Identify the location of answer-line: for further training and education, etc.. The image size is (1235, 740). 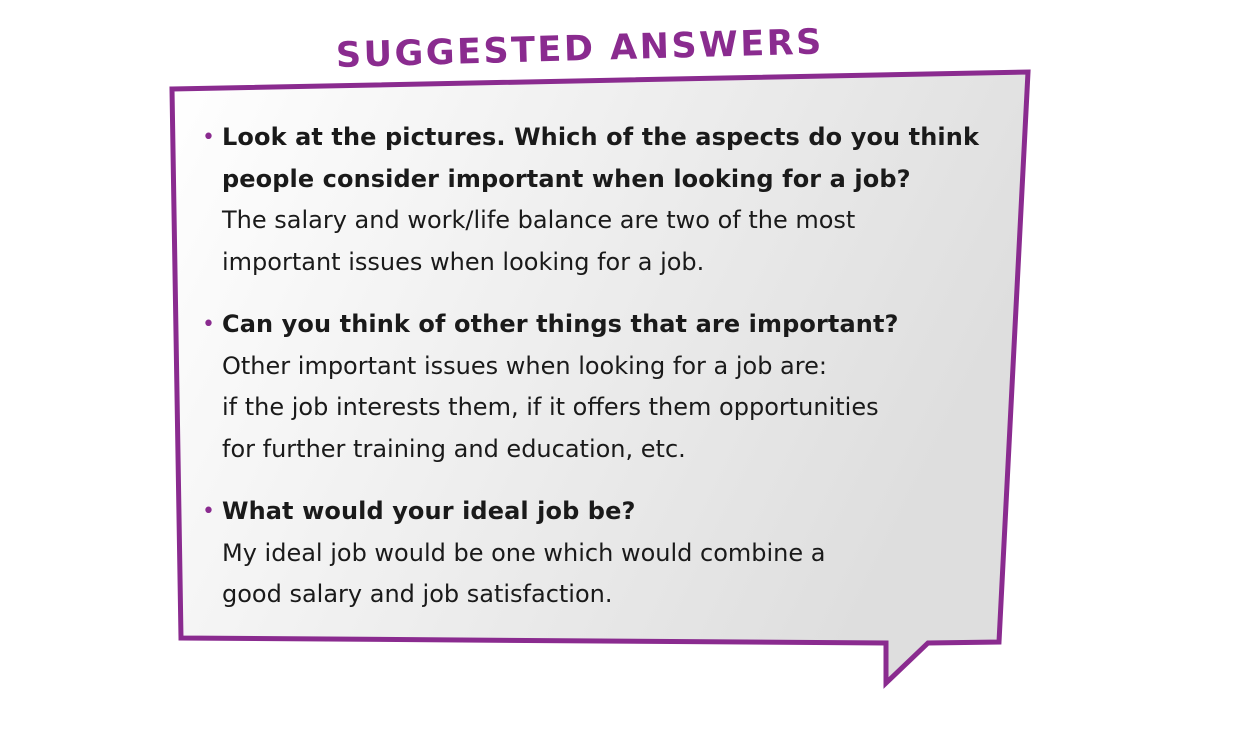
(454, 448).